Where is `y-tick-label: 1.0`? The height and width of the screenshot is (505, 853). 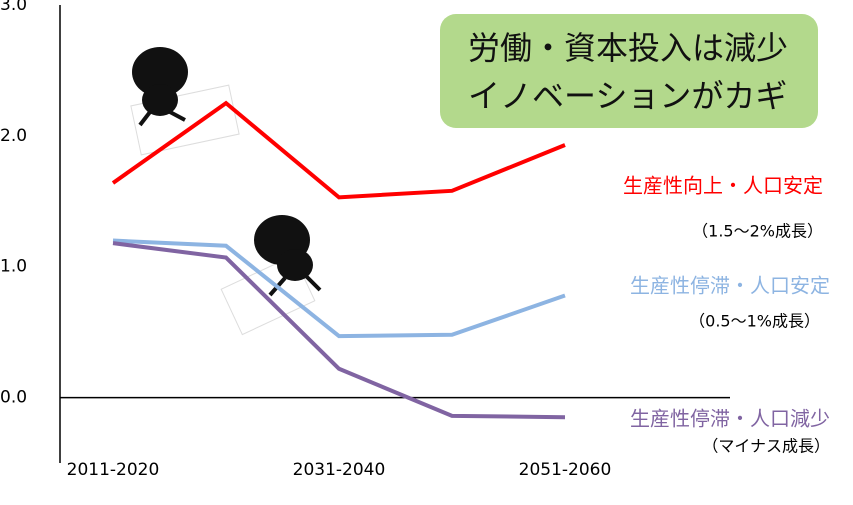 y-tick-label: 1.0 is located at coordinates (13, 267).